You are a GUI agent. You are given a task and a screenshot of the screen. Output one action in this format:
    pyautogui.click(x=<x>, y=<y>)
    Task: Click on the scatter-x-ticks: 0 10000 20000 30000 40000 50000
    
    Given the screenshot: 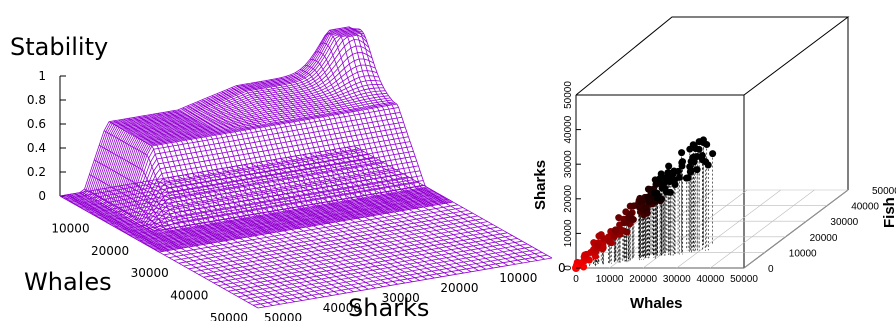 What is the action you would take?
    pyautogui.click(x=665, y=279)
    